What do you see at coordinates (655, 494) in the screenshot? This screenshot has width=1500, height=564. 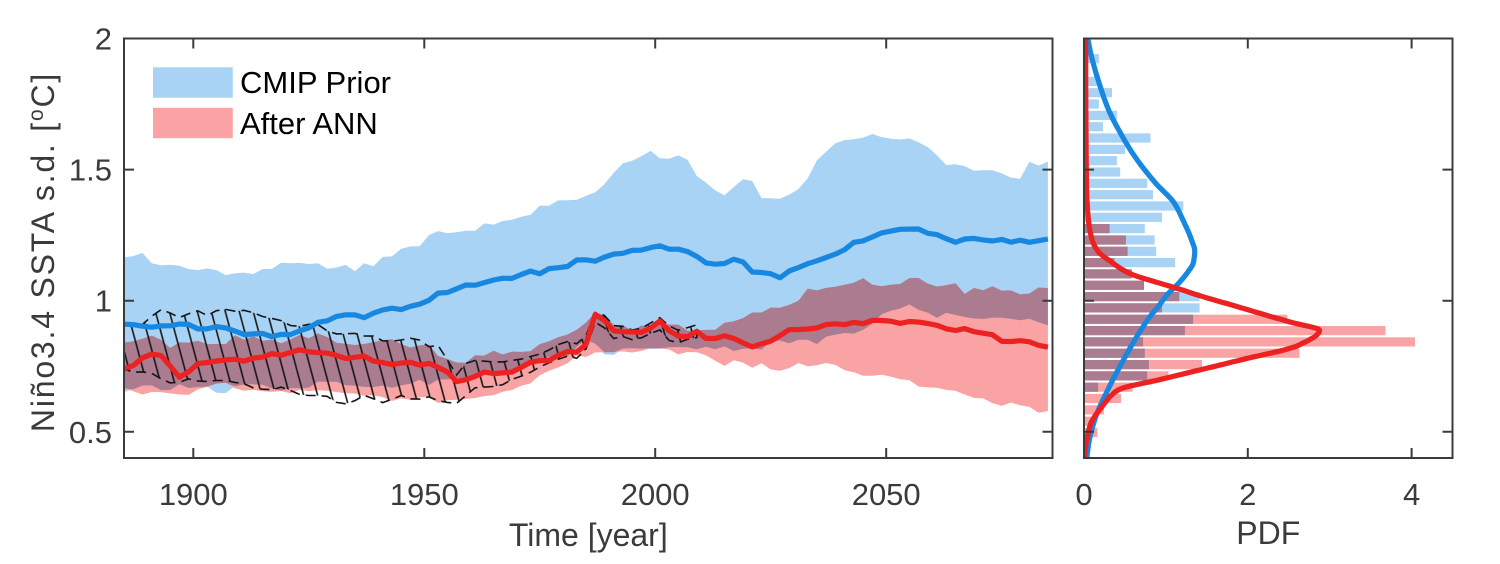 I see `svg-text: 2000` at bounding box center [655, 494].